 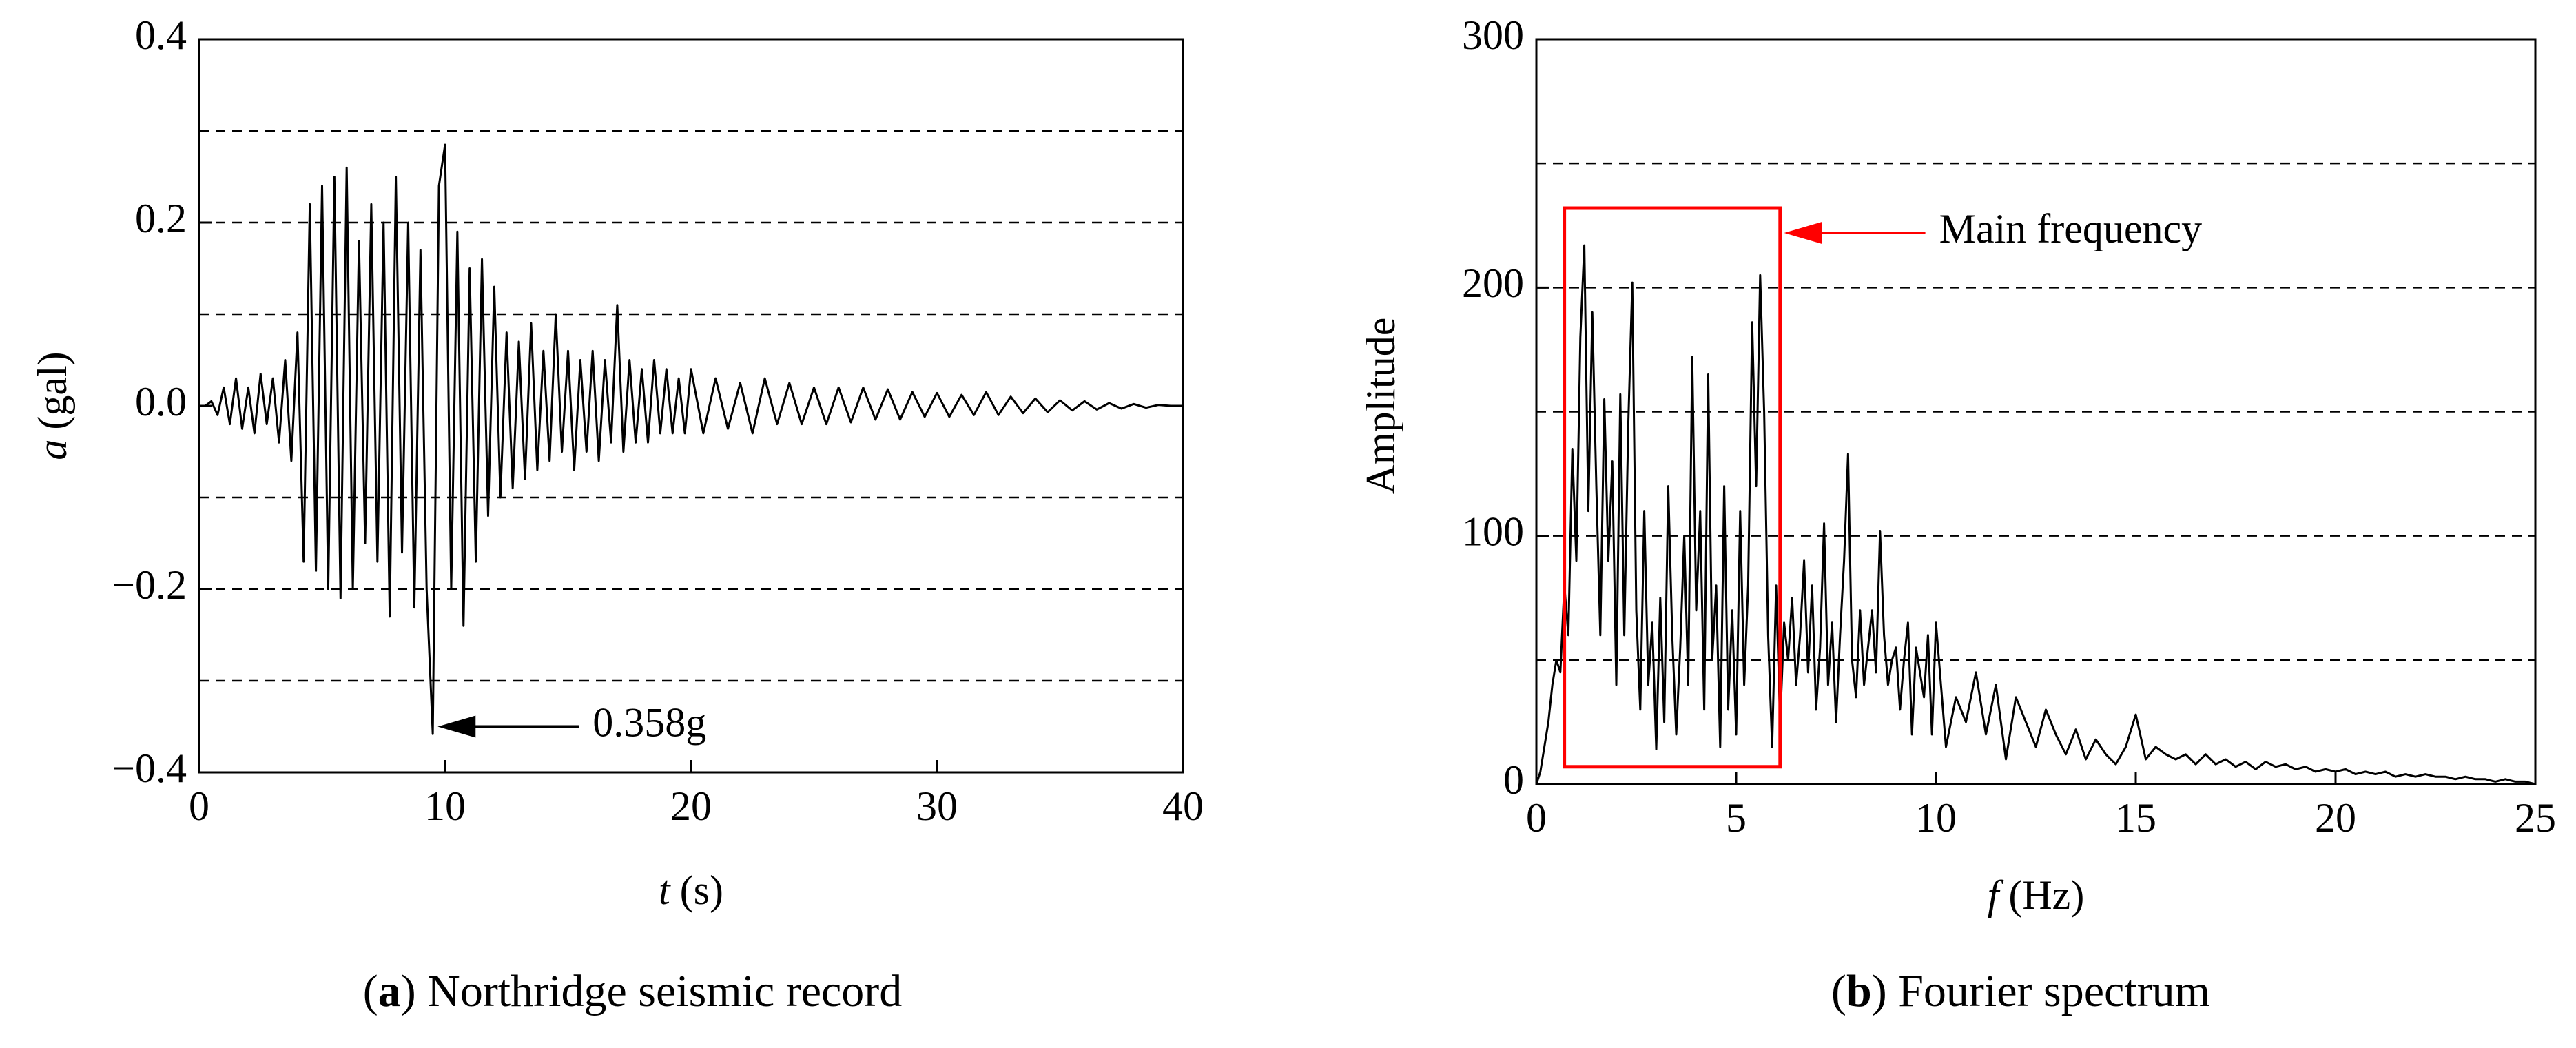 I want to click on caption-label: a, so click(x=389, y=991).